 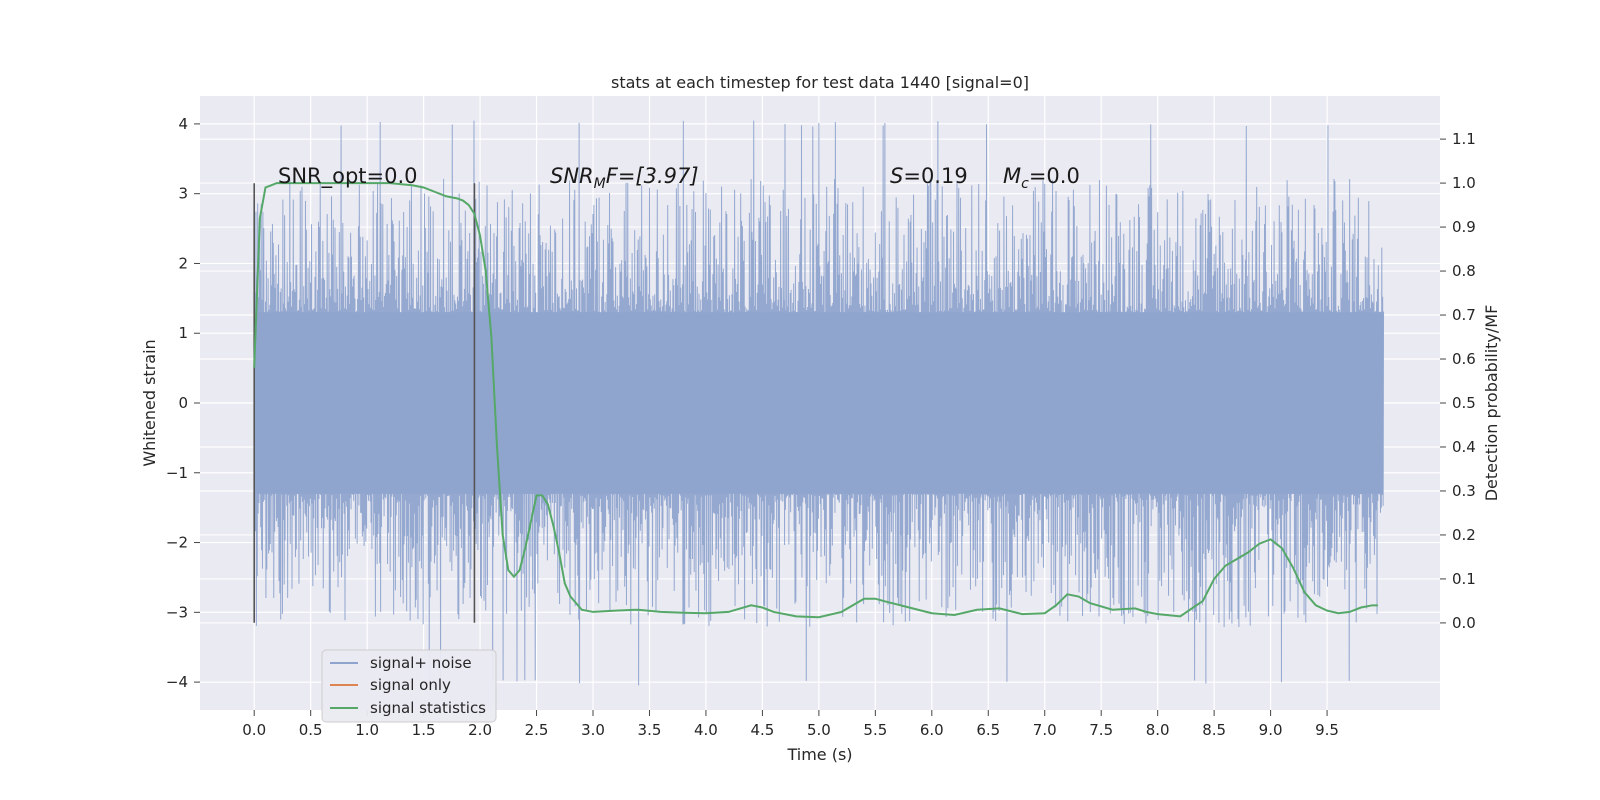 I want to click on y-right-tick-label: 1.0, so click(x=1464, y=183).